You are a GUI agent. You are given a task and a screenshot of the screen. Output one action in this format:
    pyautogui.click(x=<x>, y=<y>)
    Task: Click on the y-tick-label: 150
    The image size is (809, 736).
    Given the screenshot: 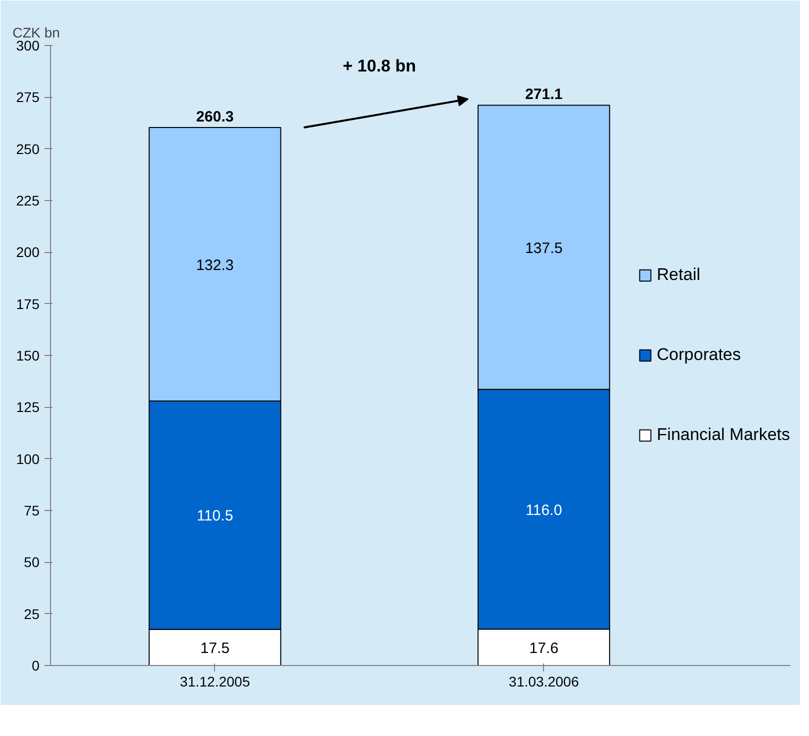 What is the action you would take?
    pyautogui.click(x=28, y=356)
    